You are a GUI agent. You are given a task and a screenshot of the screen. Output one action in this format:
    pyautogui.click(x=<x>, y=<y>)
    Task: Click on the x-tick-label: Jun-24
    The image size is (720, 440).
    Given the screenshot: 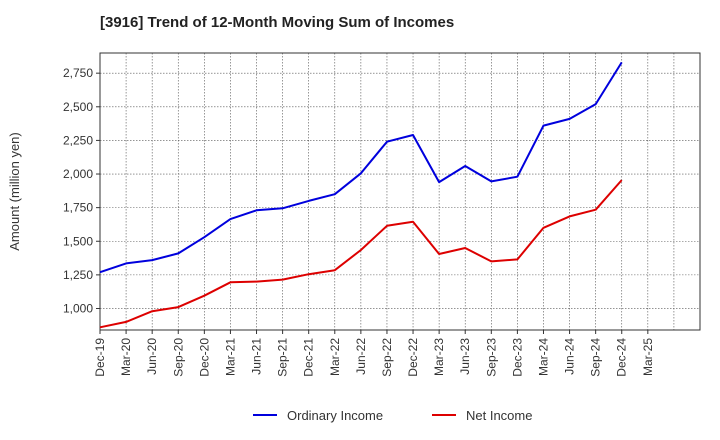 What is the action you would take?
    pyautogui.click(x=570, y=356)
    